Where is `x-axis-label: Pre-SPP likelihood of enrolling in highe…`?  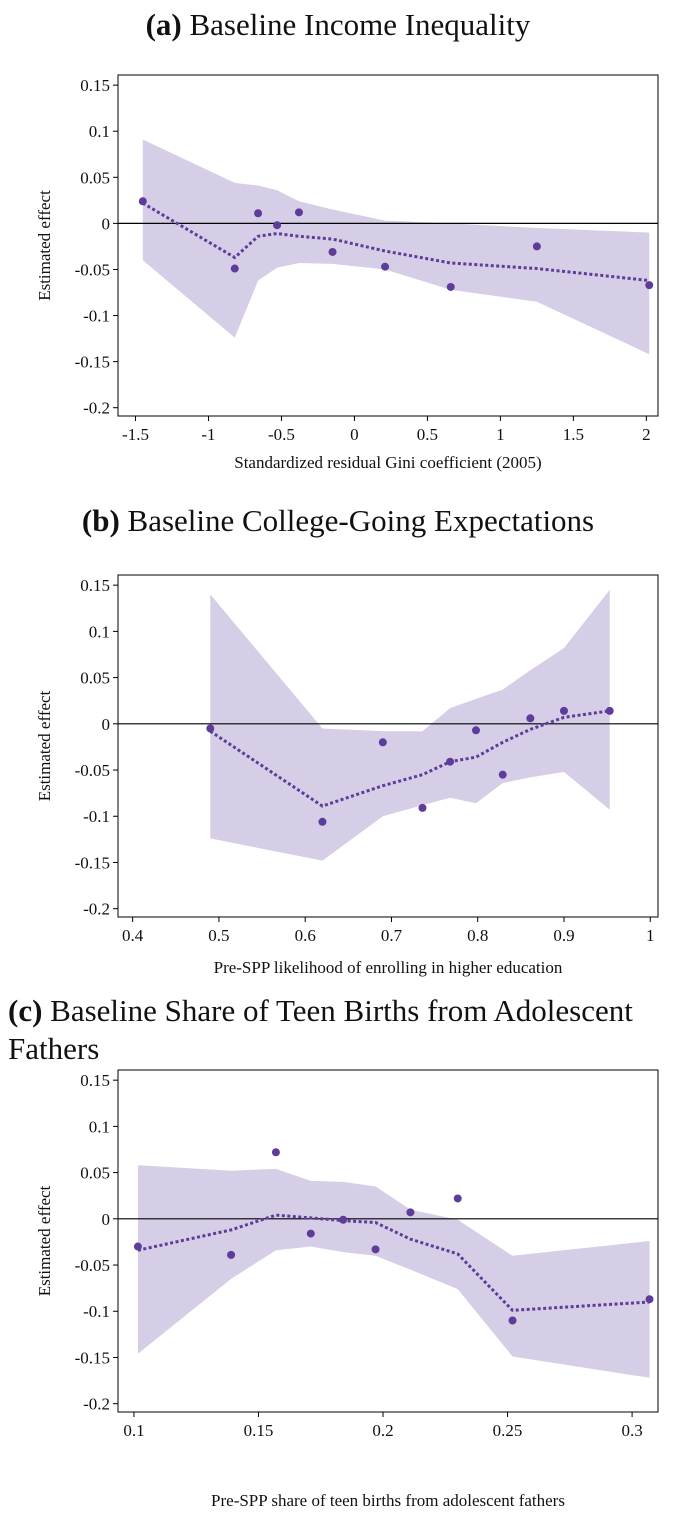
x-axis-label: Pre-SPP likelihood of enrolling in highe… is located at coordinates (388, 967).